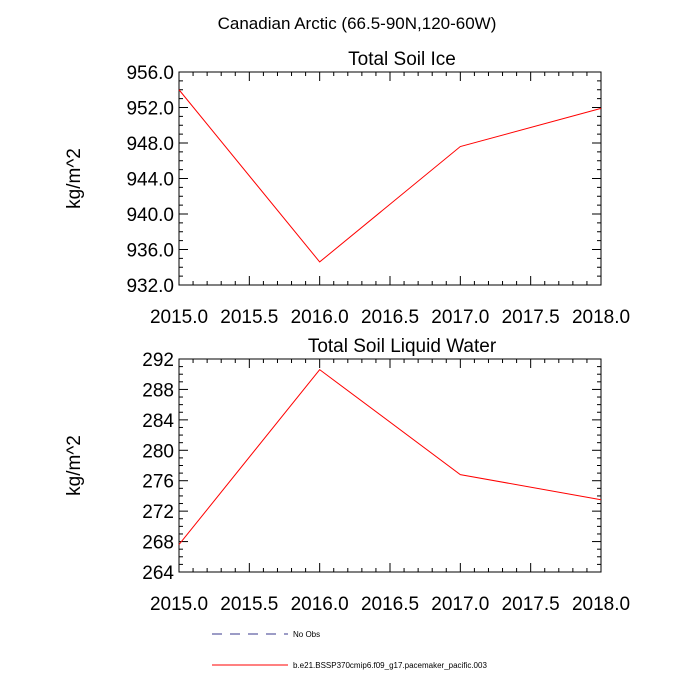 The image size is (700, 700). I want to click on y-tick-label: 936.0, so click(150, 251).